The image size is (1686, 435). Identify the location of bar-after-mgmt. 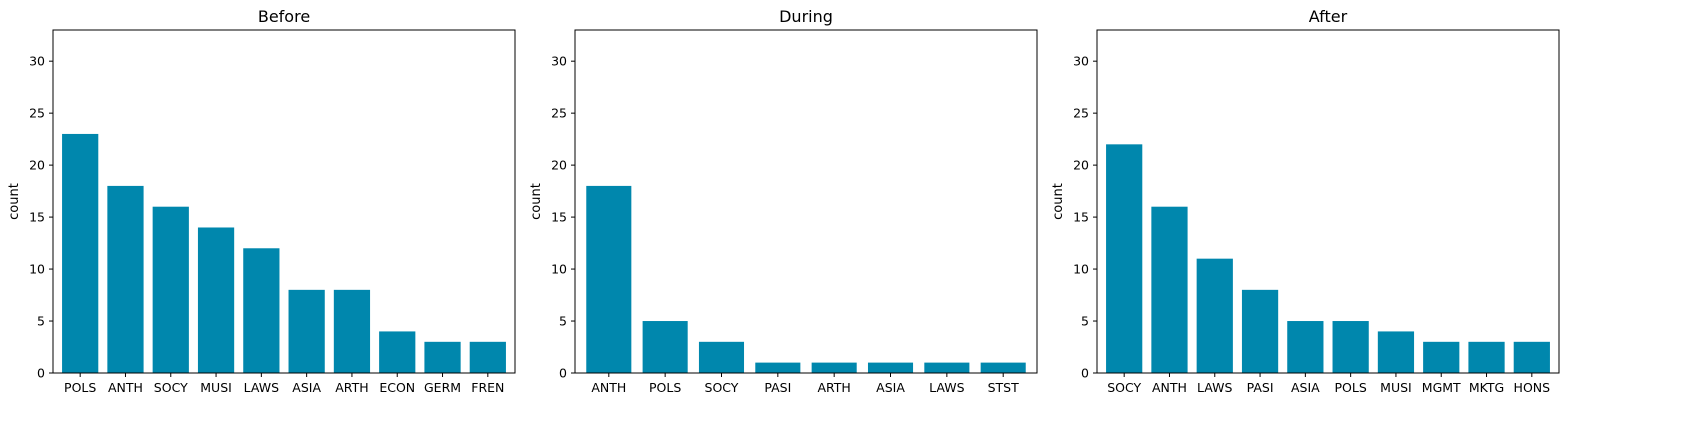
(1441, 357).